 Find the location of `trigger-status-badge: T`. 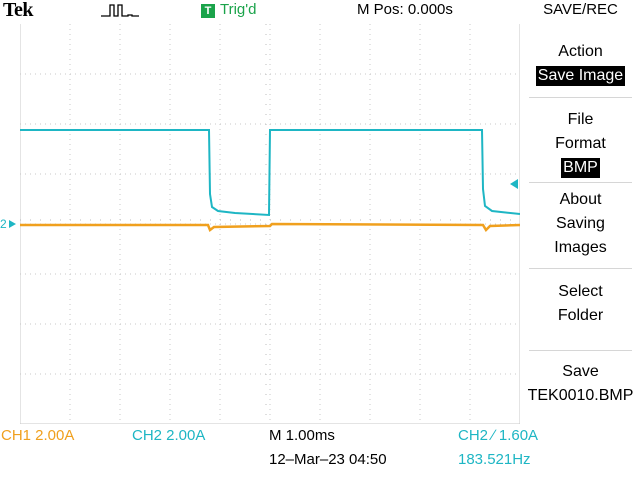

trigger-status-badge: T is located at coordinates (208, 11).